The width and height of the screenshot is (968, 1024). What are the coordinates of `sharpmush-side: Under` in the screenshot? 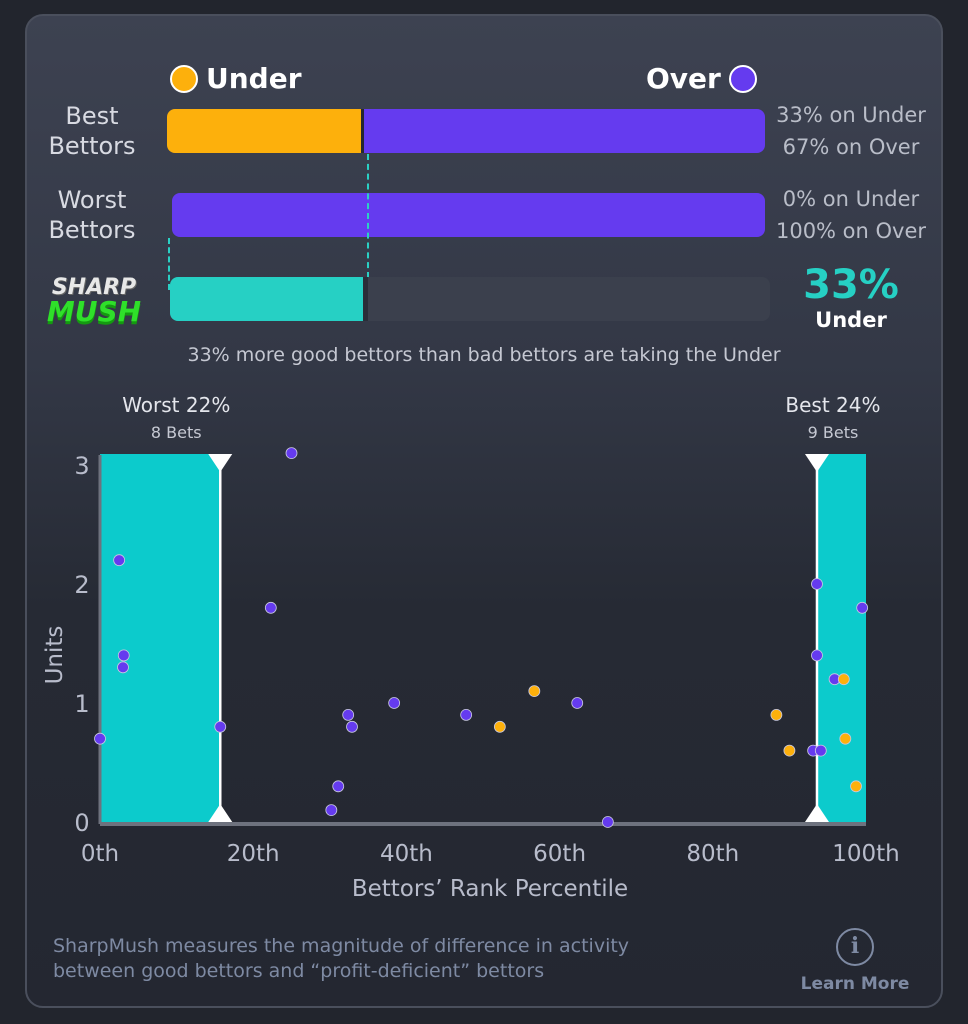 It's located at (851, 320).